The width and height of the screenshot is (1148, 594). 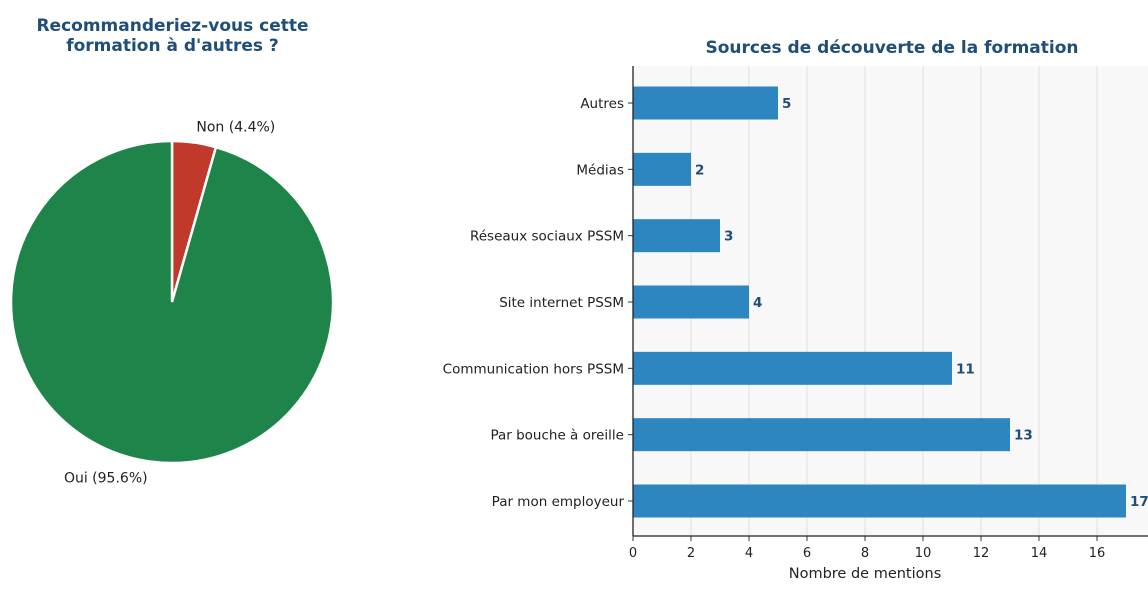 What do you see at coordinates (547, 237) in the screenshot?
I see `category-label: Réseaux sociaux PSSM` at bounding box center [547, 237].